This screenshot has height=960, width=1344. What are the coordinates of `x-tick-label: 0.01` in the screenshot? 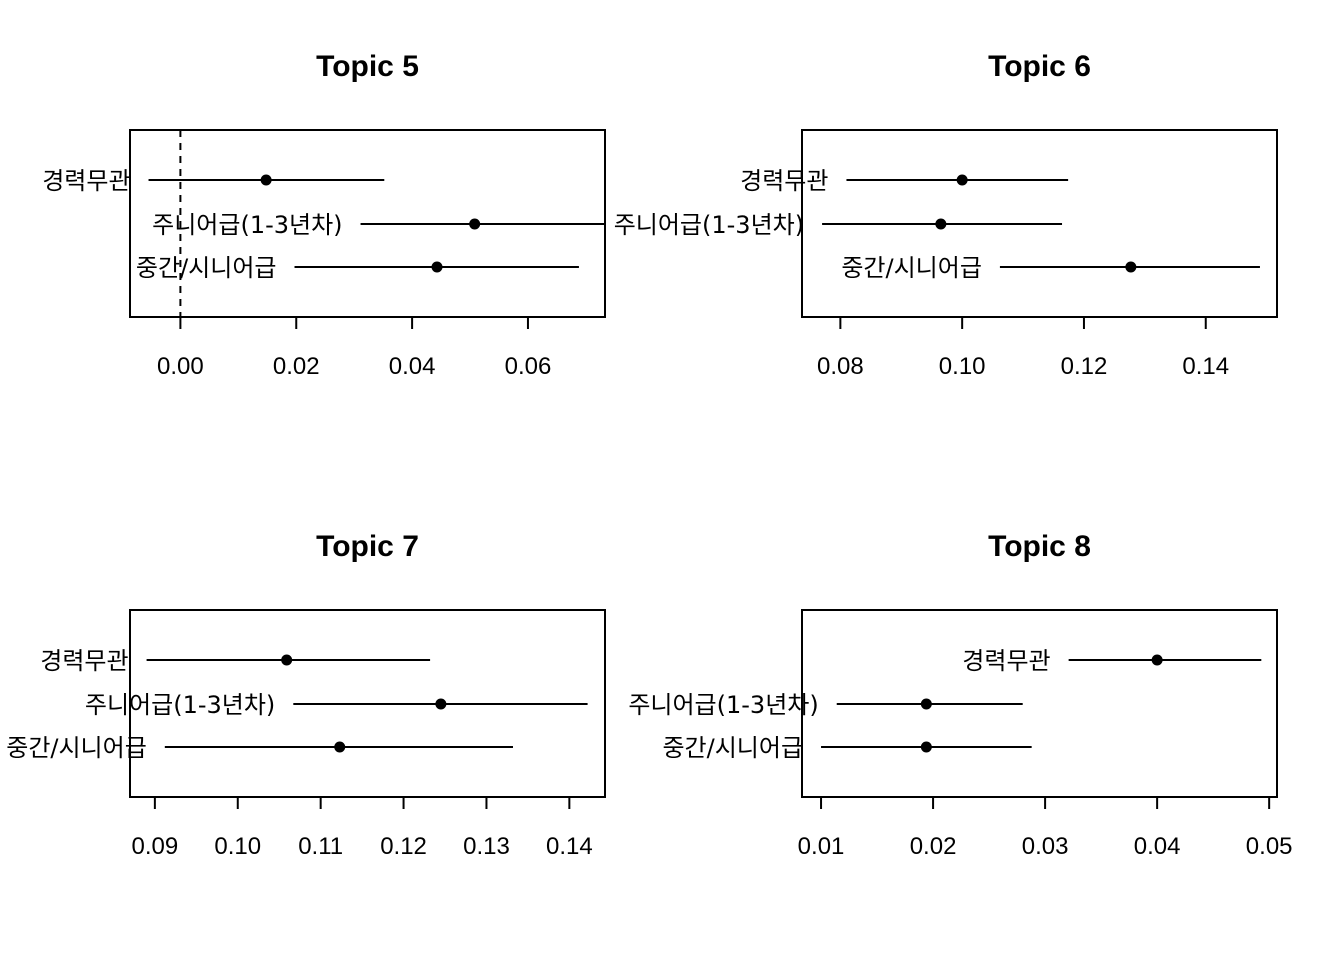 It's located at (821, 846).